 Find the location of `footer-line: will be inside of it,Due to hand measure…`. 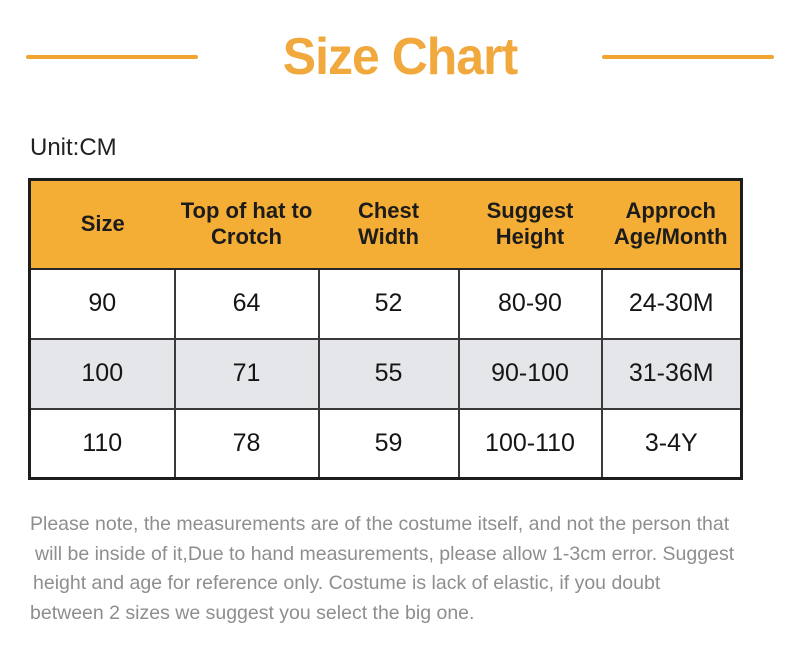

footer-line: will be inside of it,Due to hand measure… is located at coordinates (385, 553).